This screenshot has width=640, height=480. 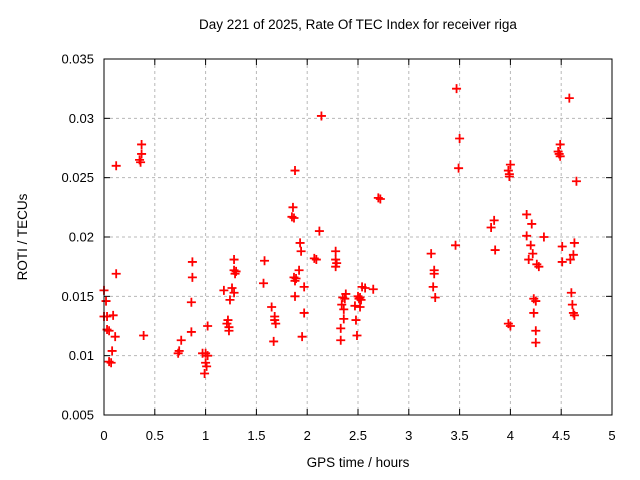 What do you see at coordinates (408, 435) in the screenshot?
I see `x-tick-label: 3` at bounding box center [408, 435].